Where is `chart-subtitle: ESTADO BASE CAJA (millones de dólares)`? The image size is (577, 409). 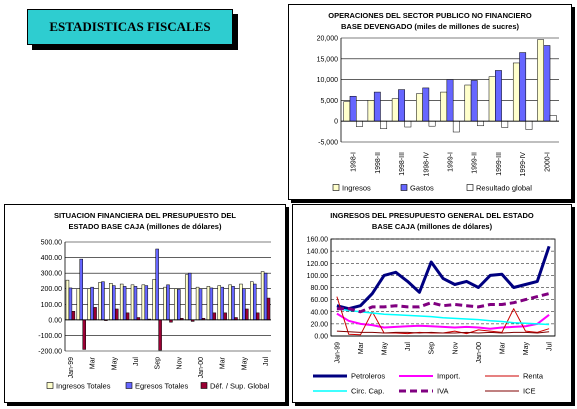
chart-subtitle: ESTADO BASE CAJA (millones de dólares) is located at coordinates (145, 226).